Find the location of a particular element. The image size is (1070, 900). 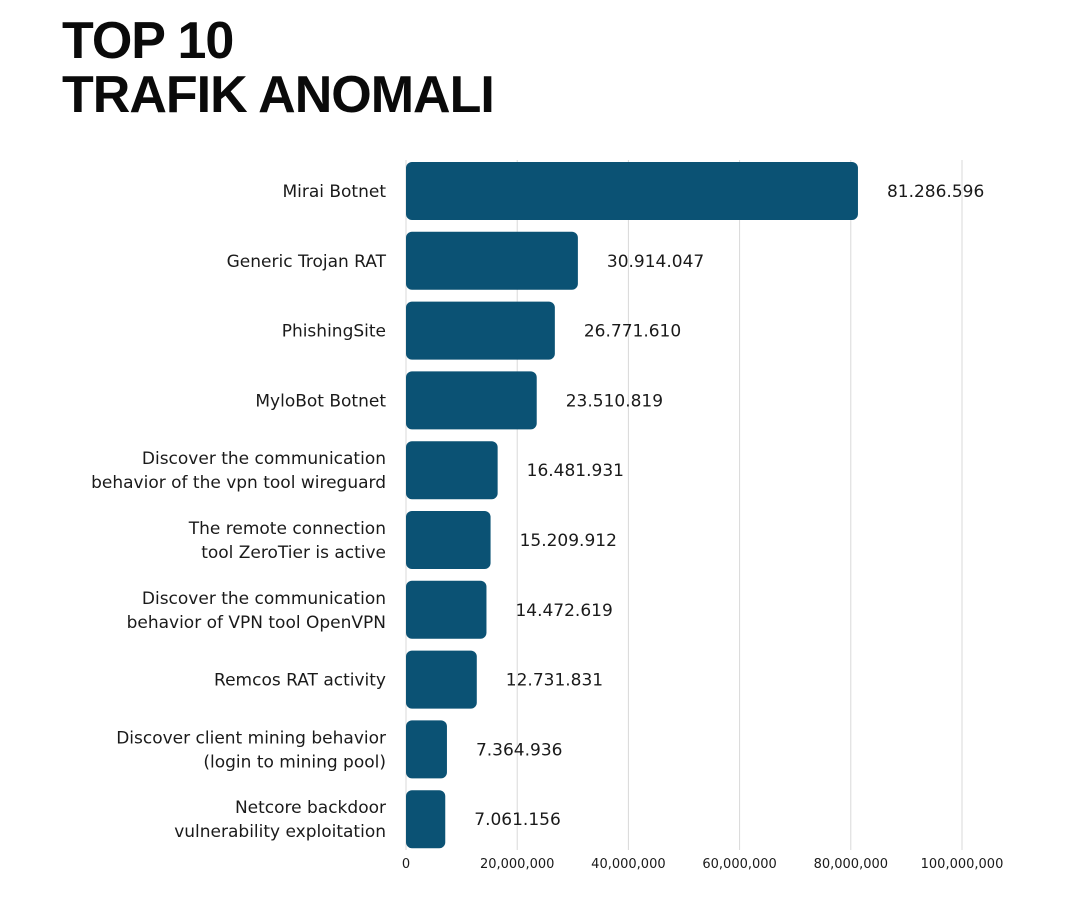

category-label: behavior of the vpn tool wireguard is located at coordinates (238, 483).